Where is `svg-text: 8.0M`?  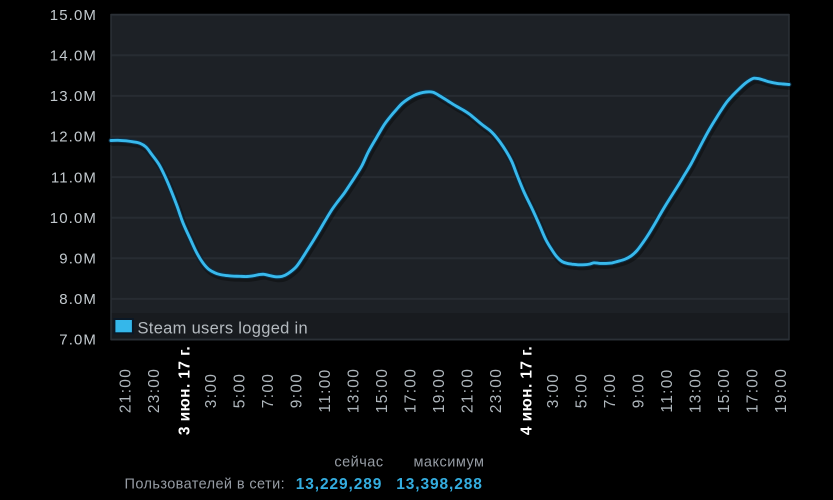
svg-text: 8.0M is located at coordinates (78, 299).